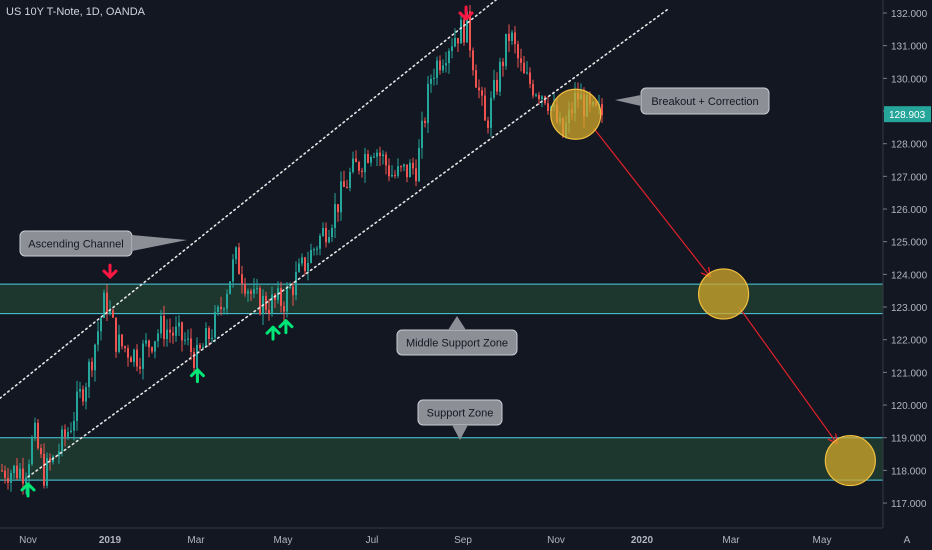  I want to click on auto-scale-button: A, so click(907, 540).